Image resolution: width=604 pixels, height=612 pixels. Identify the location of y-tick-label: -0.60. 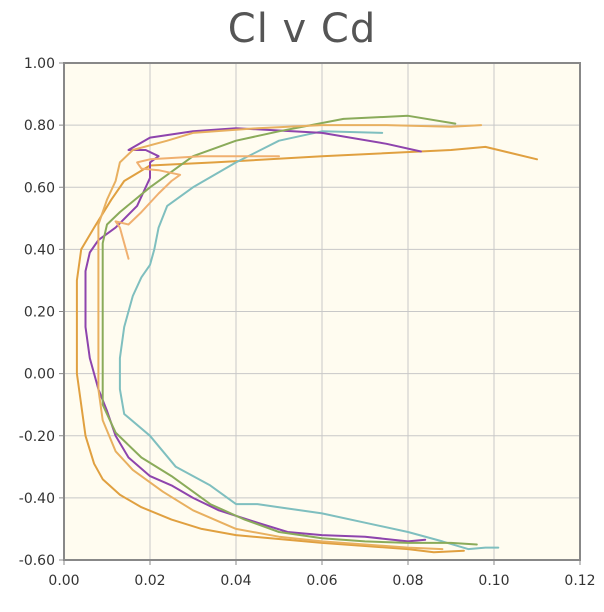
(37, 561).